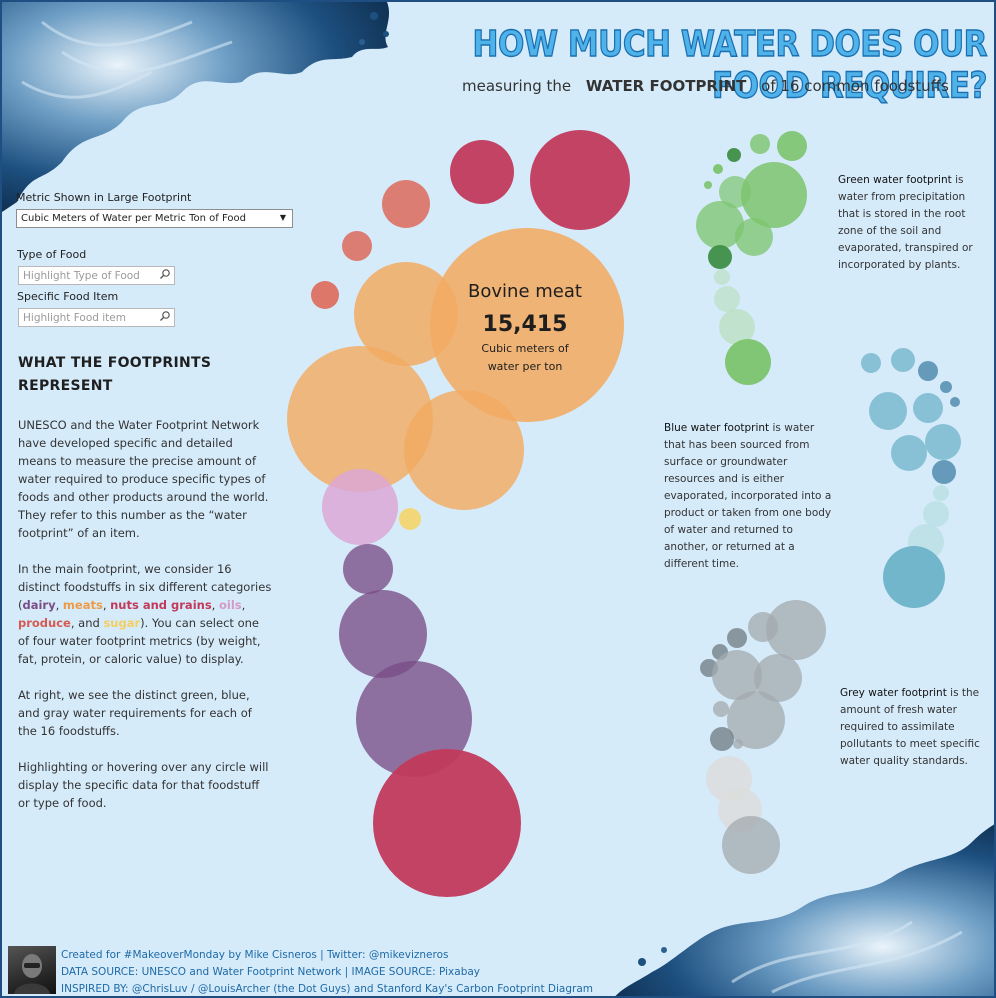 This screenshot has height=998, width=996. What do you see at coordinates (893, 693) in the screenshot?
I see `grey-note-lead: Grey water footprint` at bounding box center [893, 693].